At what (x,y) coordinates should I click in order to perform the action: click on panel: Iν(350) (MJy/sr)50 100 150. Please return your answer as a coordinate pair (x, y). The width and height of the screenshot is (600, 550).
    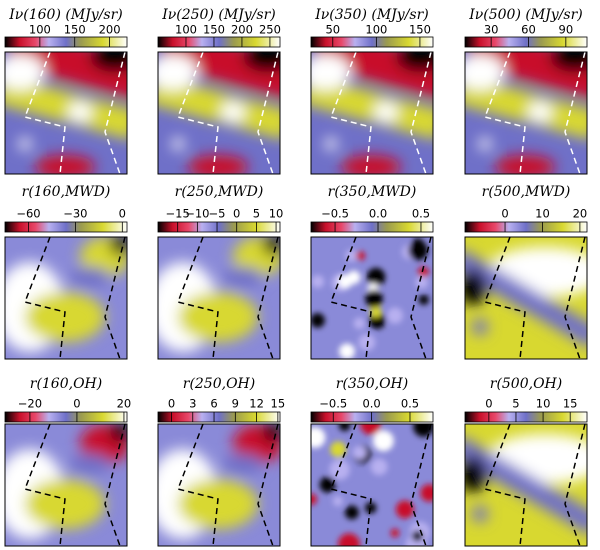
    Looking at the image, I should click on (372, 91).